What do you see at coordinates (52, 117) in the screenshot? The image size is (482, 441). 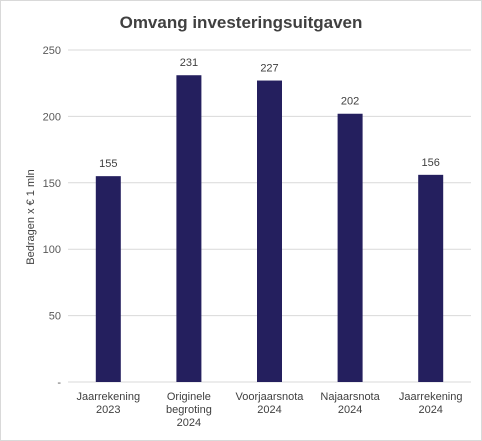 I see `y-tick-label: 200` at bounding box center [52, 117].